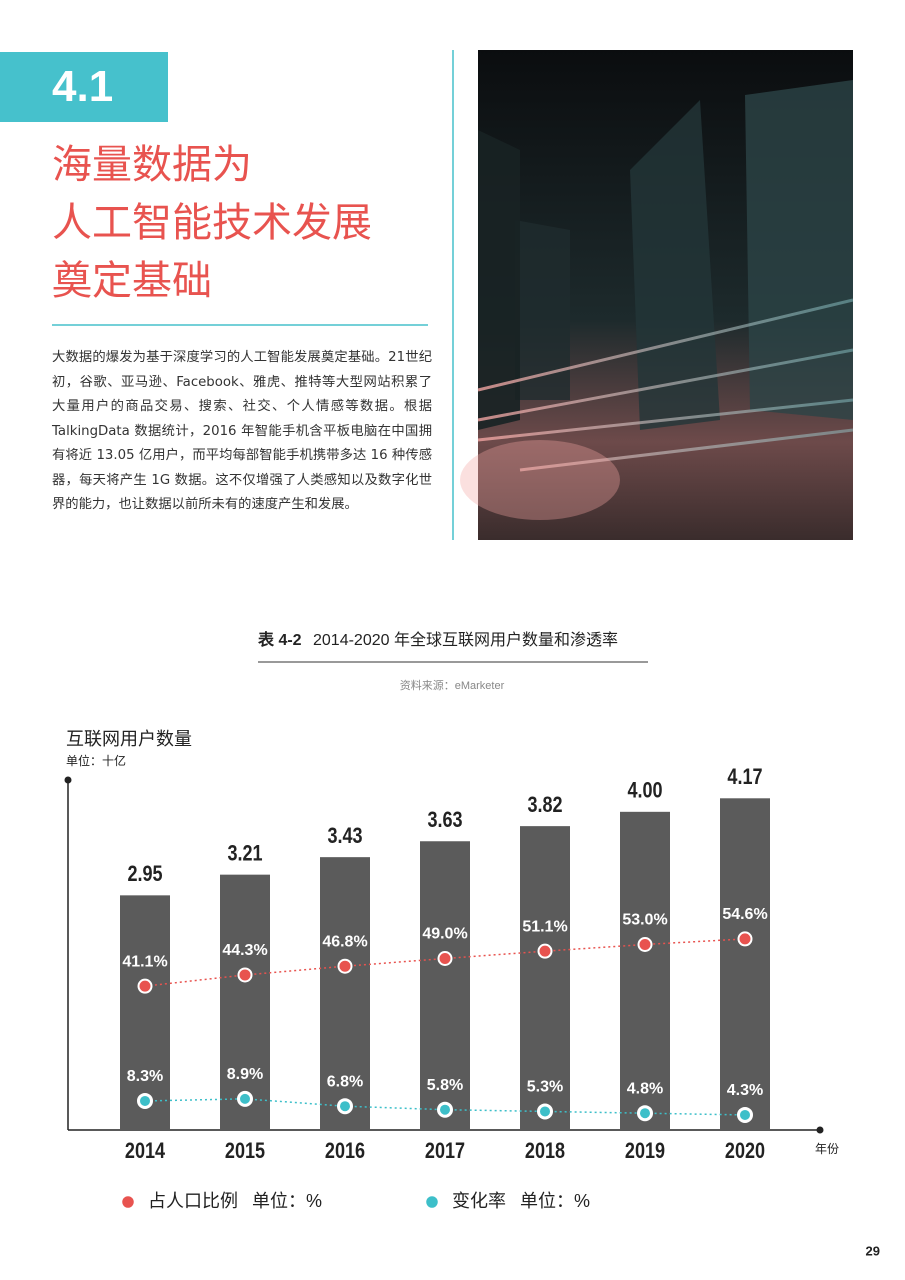 The width and height of the screenshot is (905, 1280). What do you see at coordinates (96, 760) in the screenshot?
I see `unit-label: 单位：十亿` at bounding box center [96, 760].